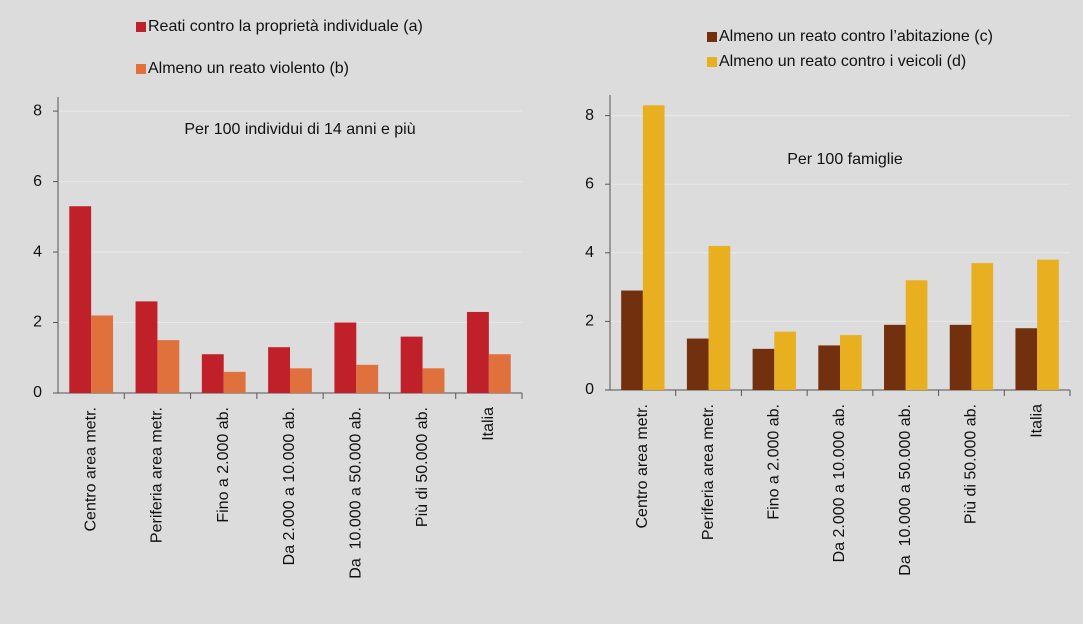  Describe the element at coordinates (856, 36) in the screenshot. I see `legend-label: Almeno un reato contro l’abitazione (c)` at that location.